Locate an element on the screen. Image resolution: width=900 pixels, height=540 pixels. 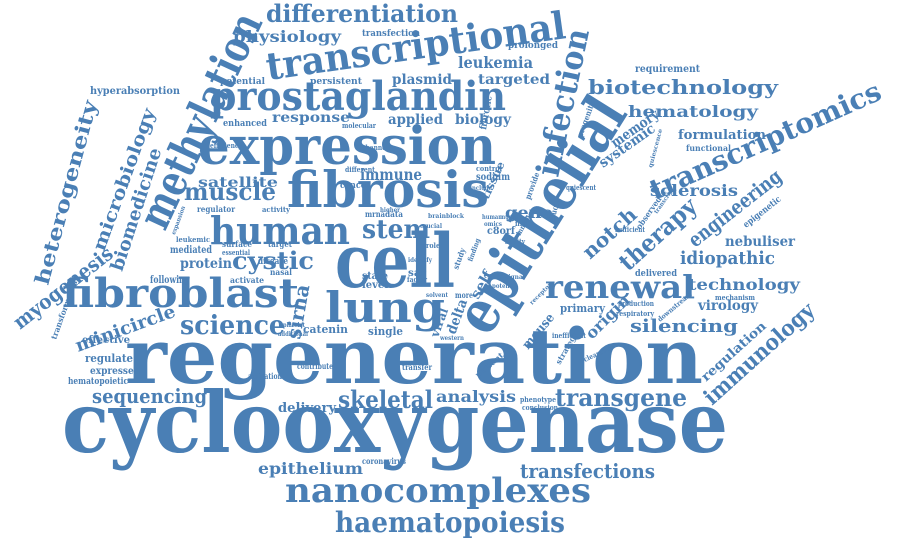
word-activity: activity is located at coordinates (276, 209).